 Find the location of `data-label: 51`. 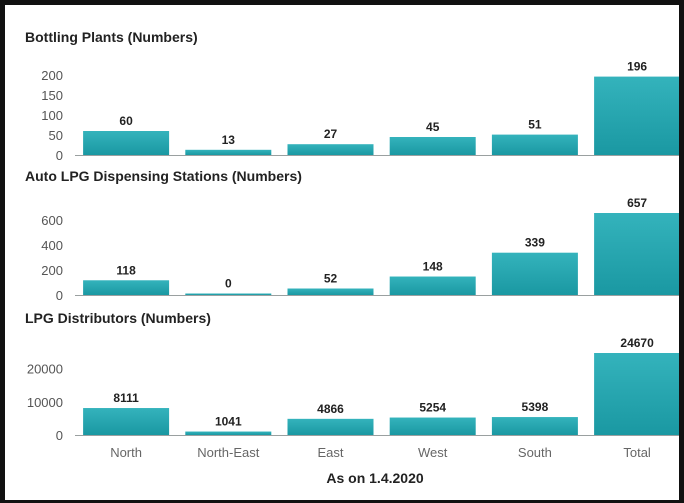

data-label: 51 is located at coordinates (535, 125).